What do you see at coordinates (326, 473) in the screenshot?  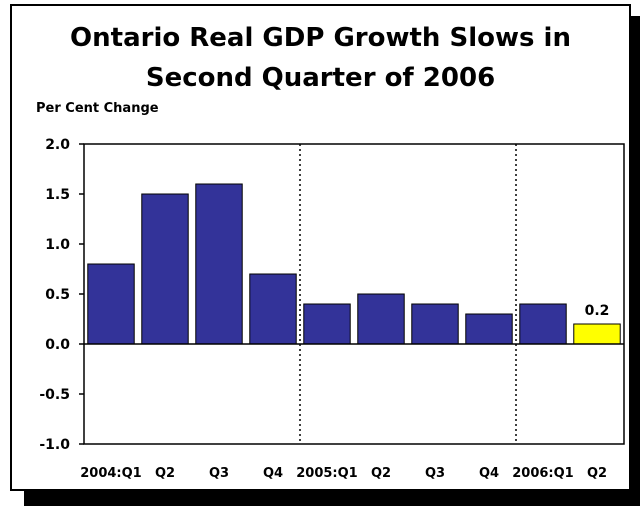 I see `x-tick-label: 2005:Q1` at bounding box center [326, 473].